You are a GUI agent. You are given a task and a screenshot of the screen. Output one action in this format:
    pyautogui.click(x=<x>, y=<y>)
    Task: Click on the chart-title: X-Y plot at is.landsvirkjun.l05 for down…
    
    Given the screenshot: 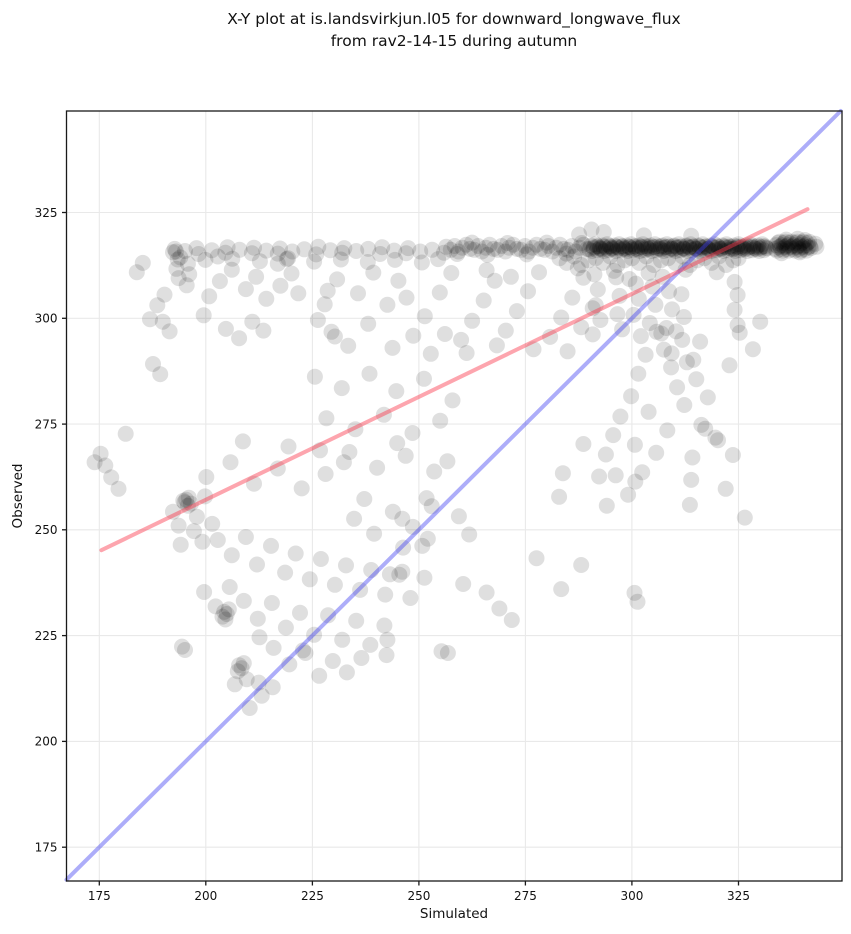 What is the action you would take?
    pyautogui.click(x=454, y=30)
    